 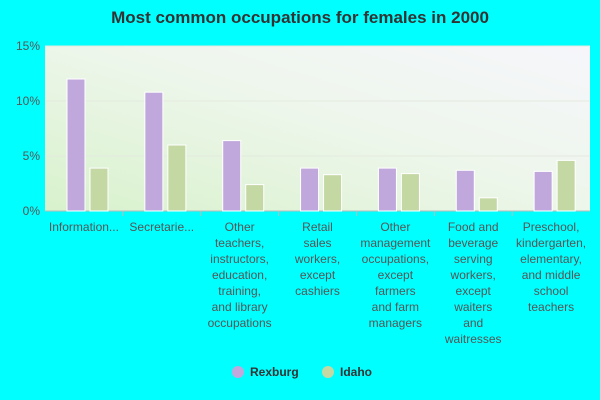 What do you see at coordinates (302, 372) in the screenshot?
I see `legend: Rexburg Idaho` at bounding box center [302, 372].